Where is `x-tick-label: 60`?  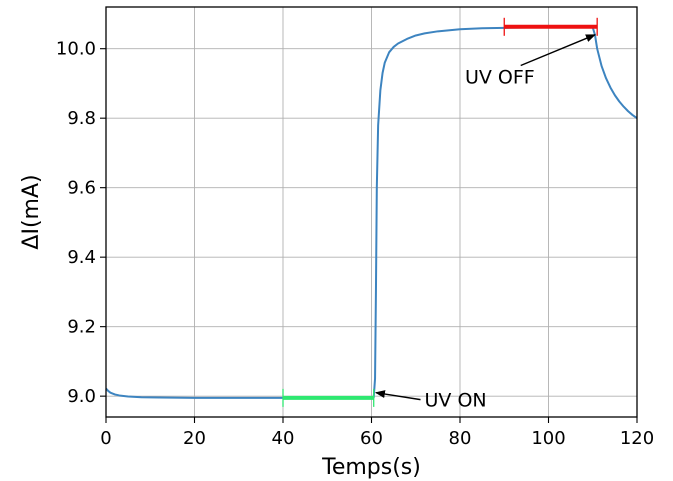 x-tick-label: 60 is located at coordinates (371, 438).